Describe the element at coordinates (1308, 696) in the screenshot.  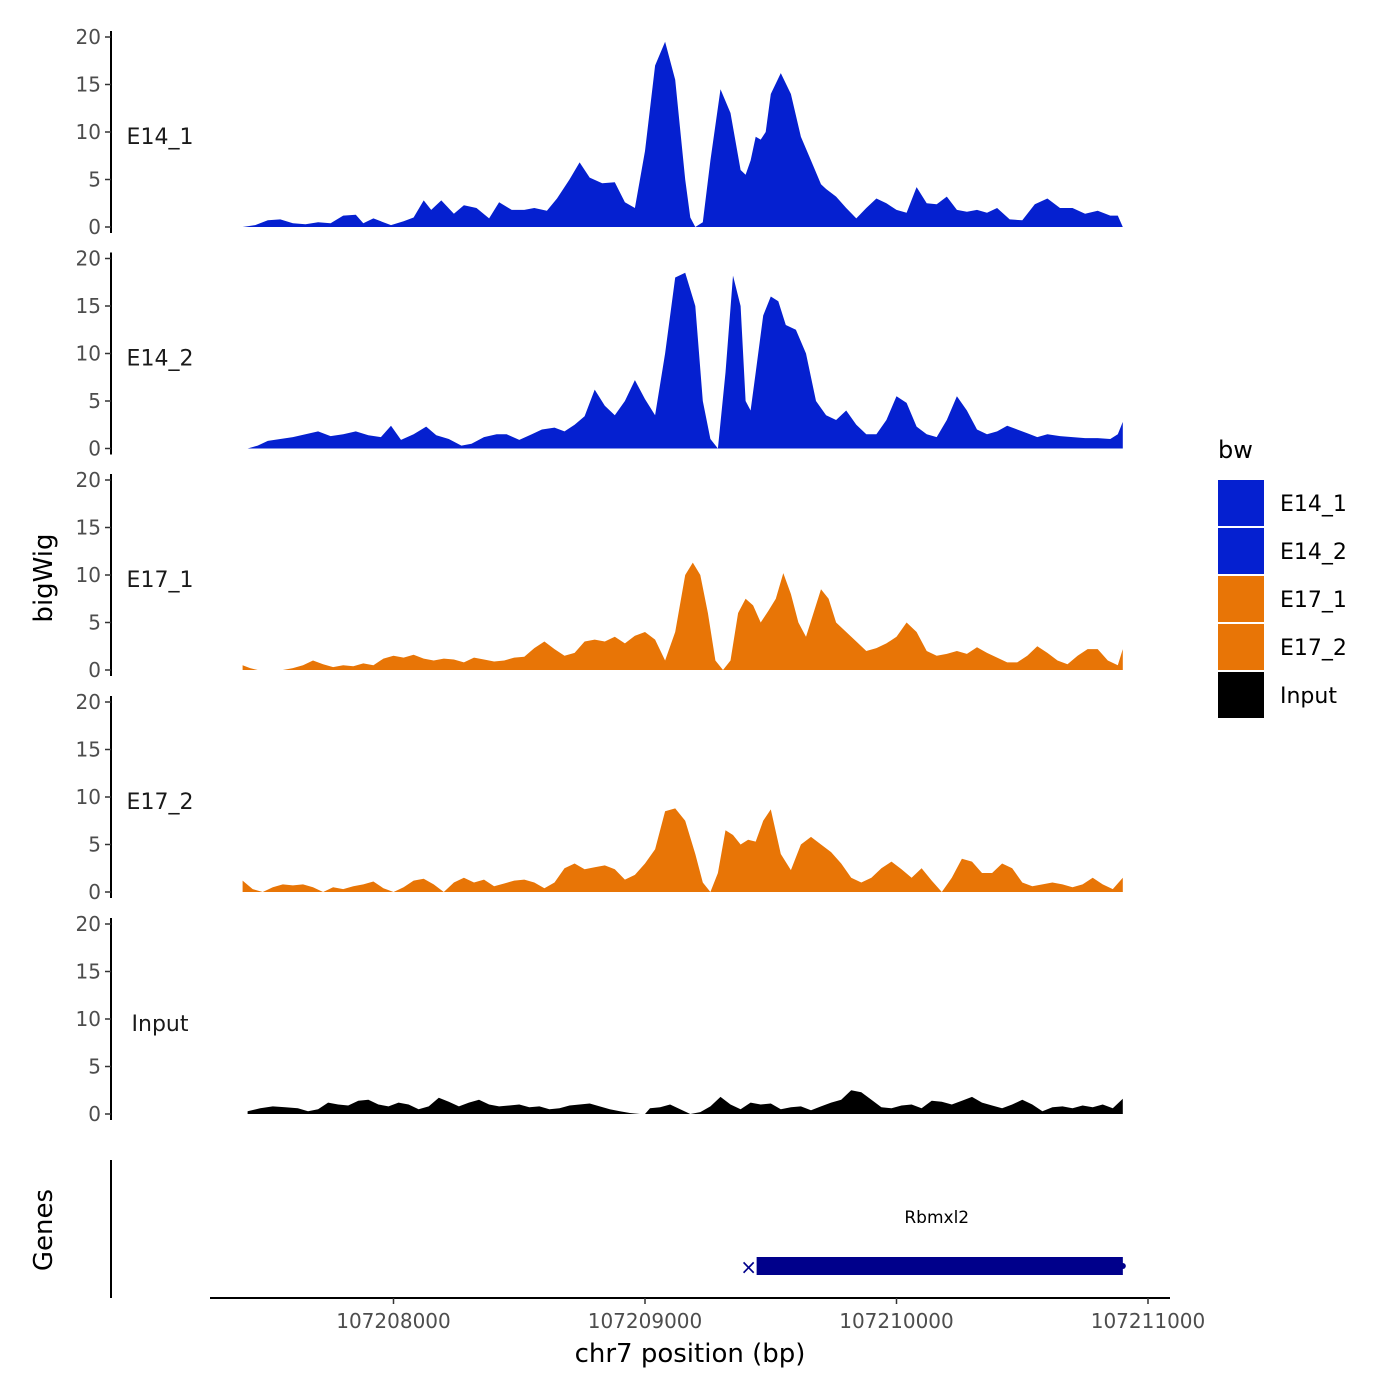
I see `legend-label: Input` at that location.